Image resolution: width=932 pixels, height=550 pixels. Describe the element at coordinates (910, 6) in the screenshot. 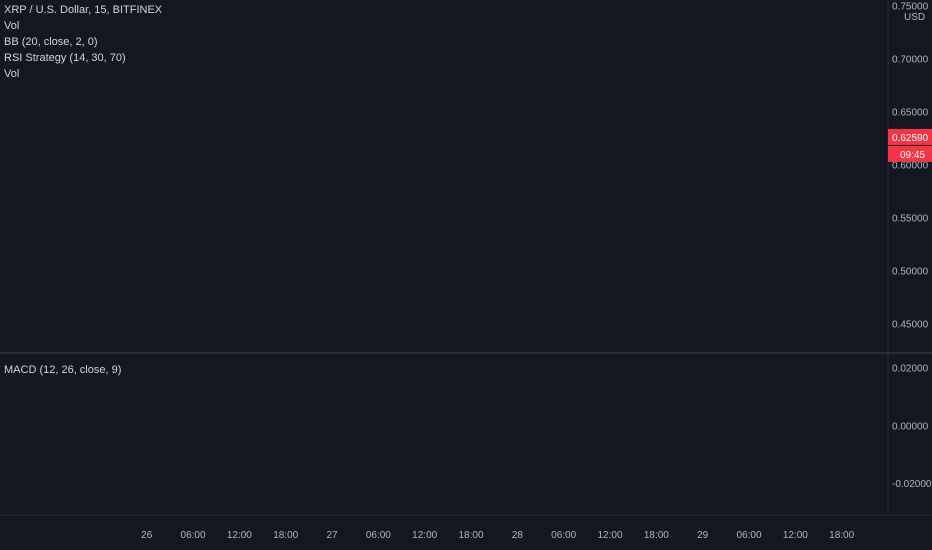

I see `price-tick-label: 0.75000` at that location.